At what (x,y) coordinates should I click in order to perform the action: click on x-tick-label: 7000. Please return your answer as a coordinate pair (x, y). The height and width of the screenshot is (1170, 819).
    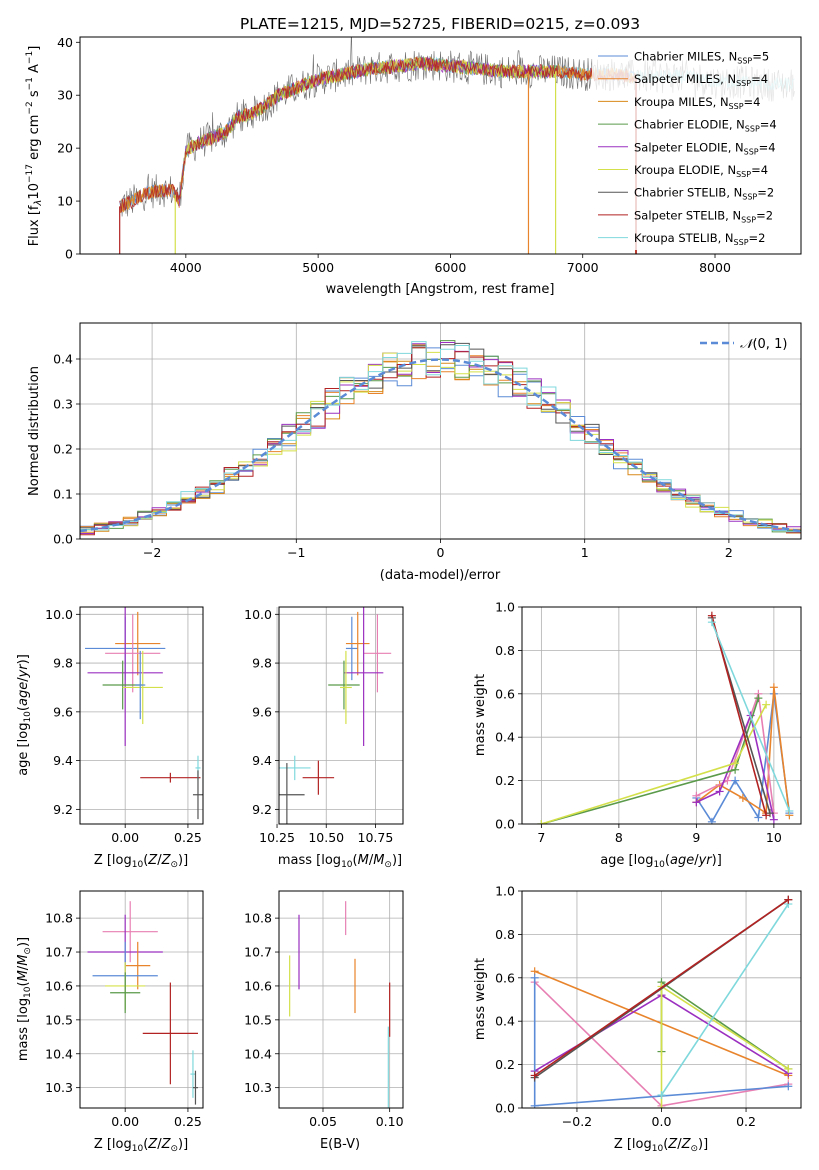
    Looking at the image, I should click on (583, 267).